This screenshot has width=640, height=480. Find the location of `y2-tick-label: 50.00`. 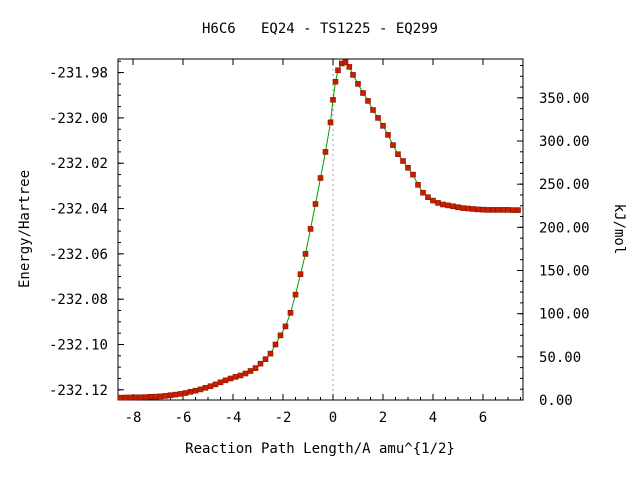

y2-tick-label: 50.00 is located at coordinates (560, 358).